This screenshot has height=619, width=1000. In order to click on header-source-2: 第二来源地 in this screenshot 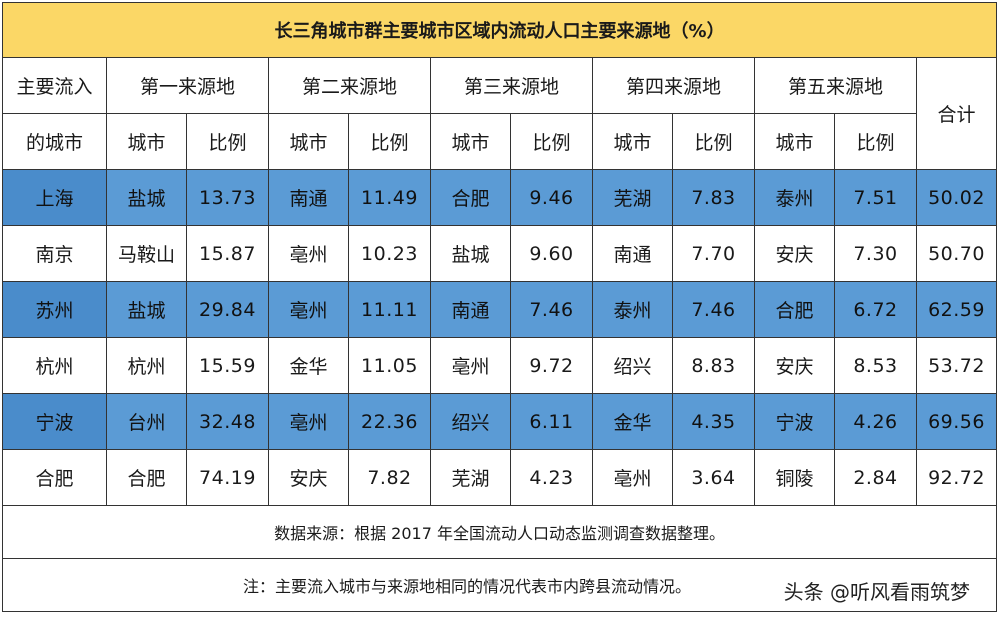, I will do `click(349, 85)`.